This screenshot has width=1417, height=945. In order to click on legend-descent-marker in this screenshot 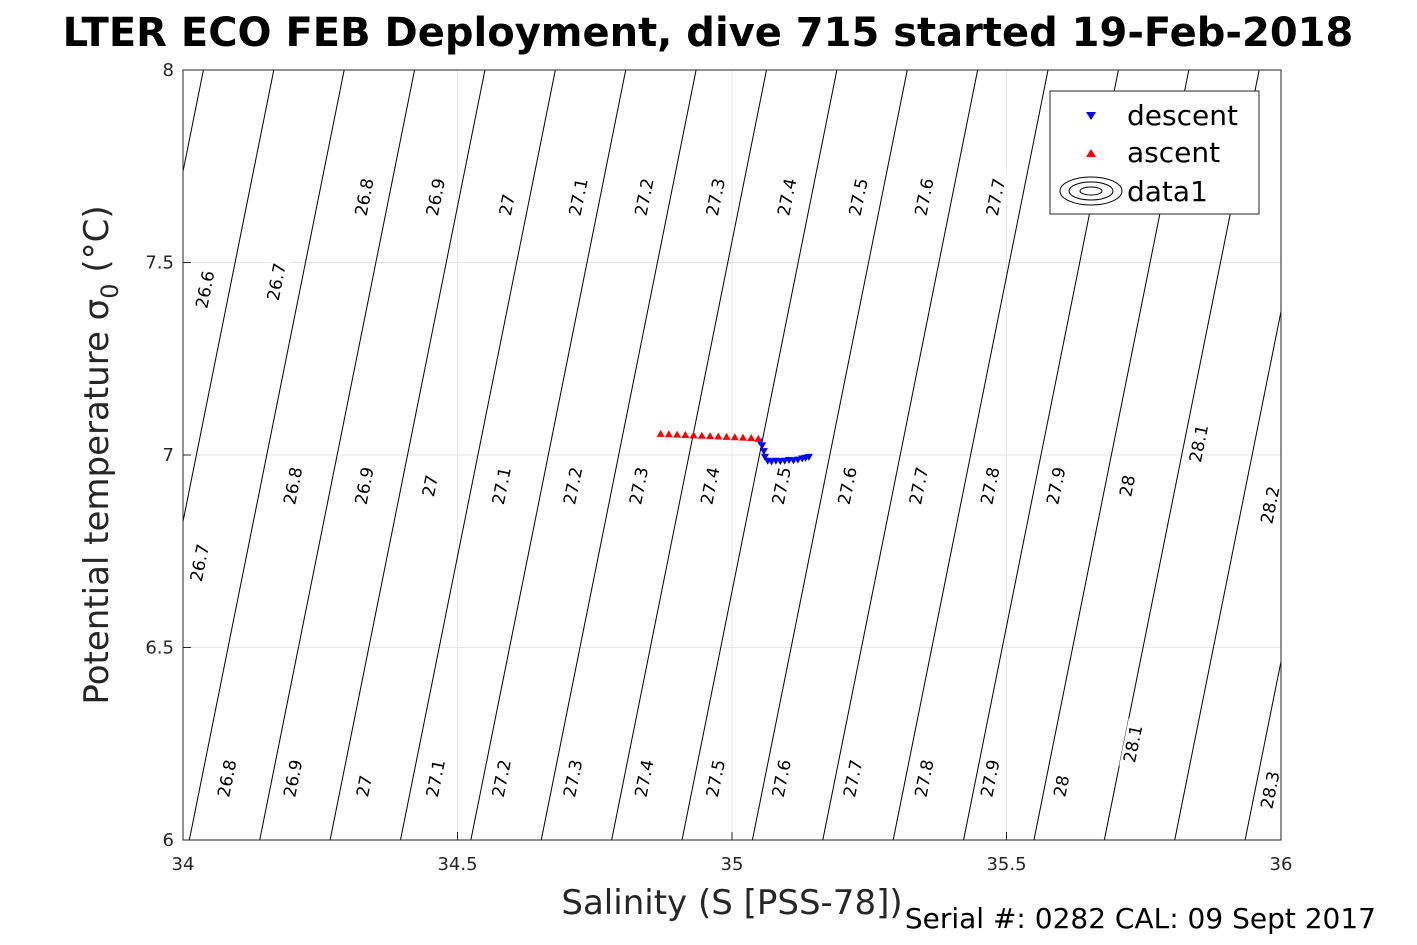, I will do `click(1091, 116)`.